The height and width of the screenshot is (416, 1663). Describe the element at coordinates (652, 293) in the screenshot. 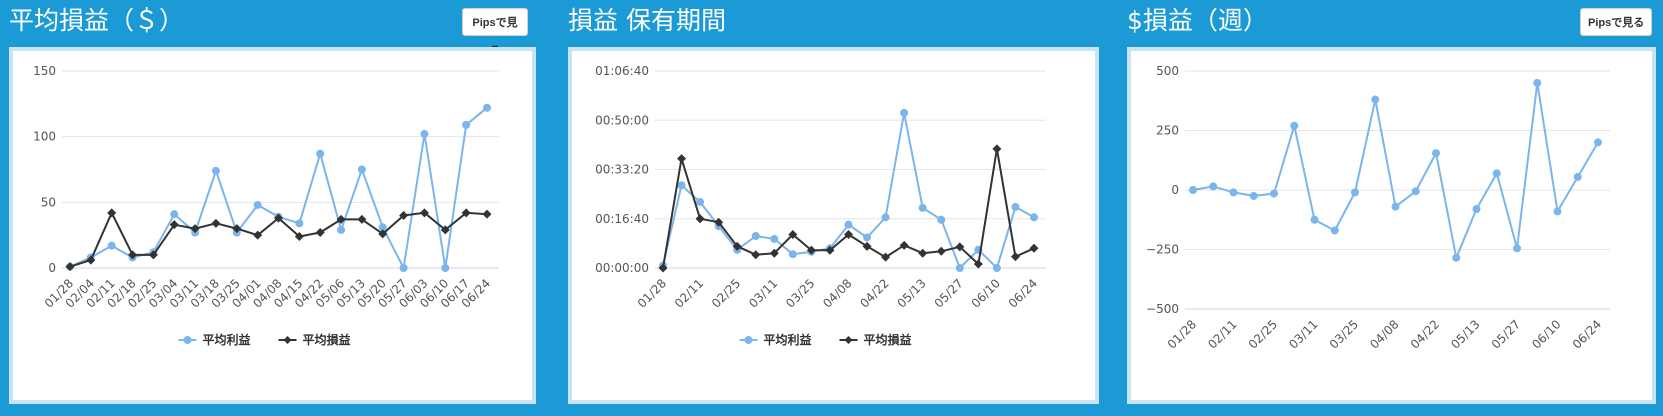

I see `x-tick-label: 01/28` at that location.